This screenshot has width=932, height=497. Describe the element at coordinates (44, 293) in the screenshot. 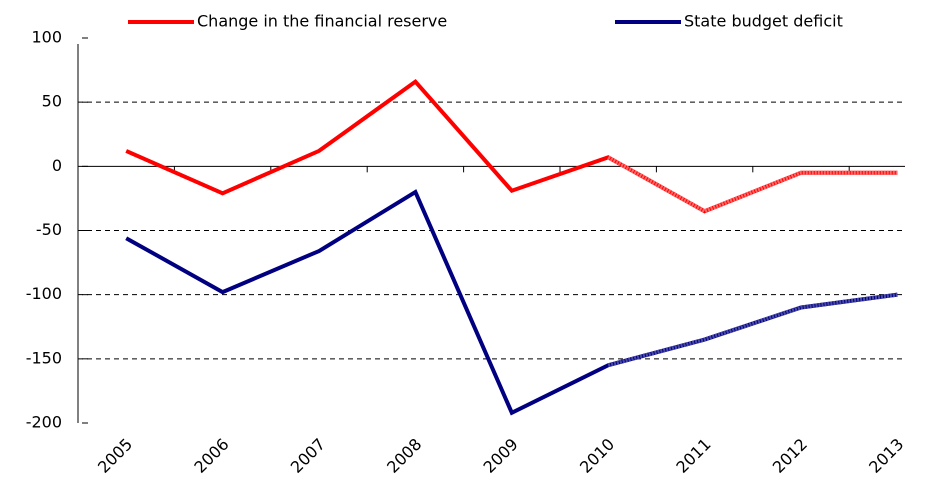

I see `y-tick-label: -100` at that location.